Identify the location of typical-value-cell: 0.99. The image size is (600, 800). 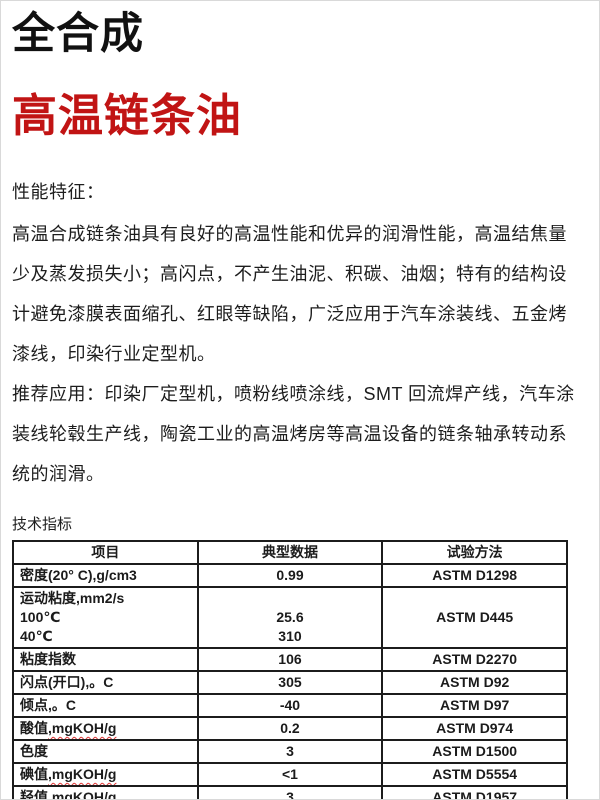
(290, 575).